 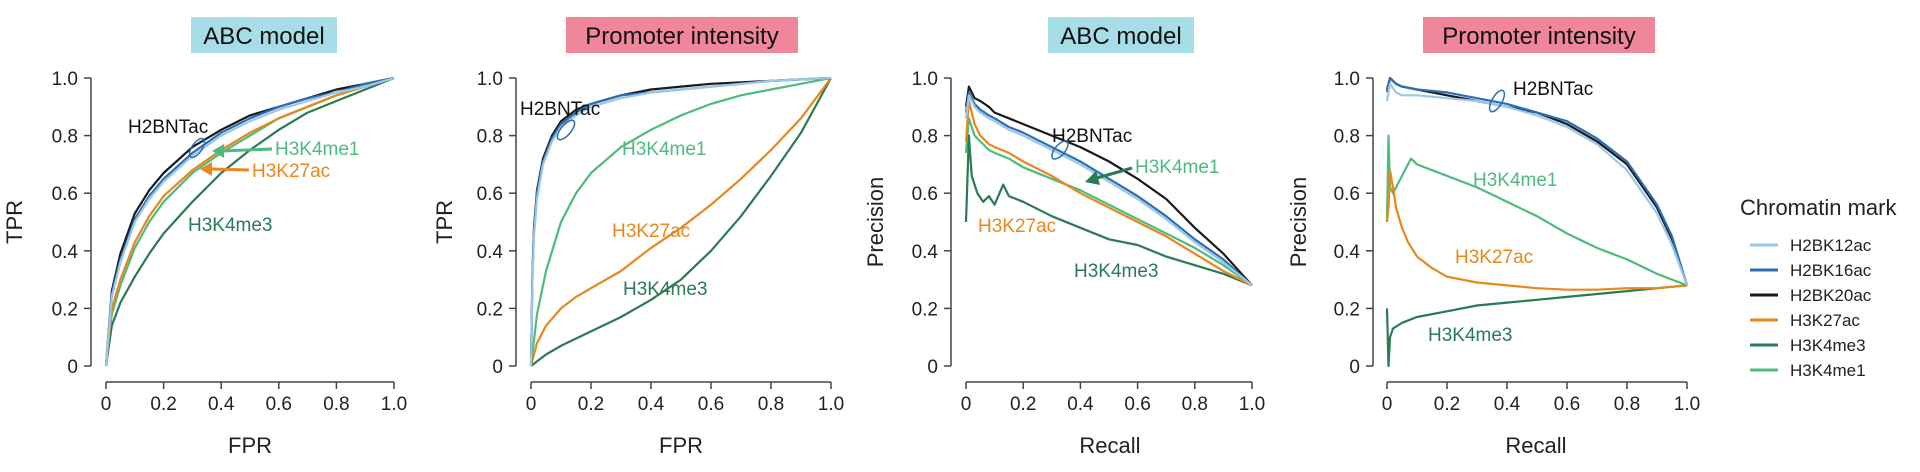 I want to click on legend-title: Chromatin mark, so click(x=1818, y=207).